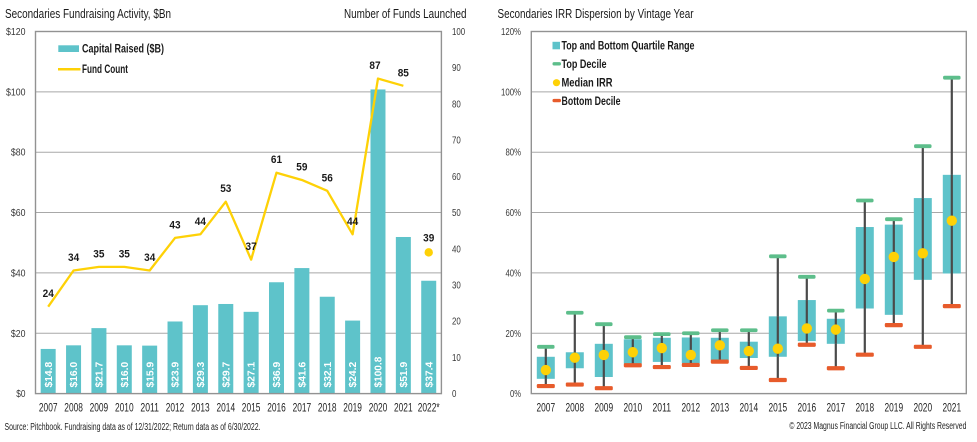 The image size is (977, 442). What do you see at coordinates (174, 225) in the screenshot?
I see `svg-text: 43` at bounding box center [174, 225].